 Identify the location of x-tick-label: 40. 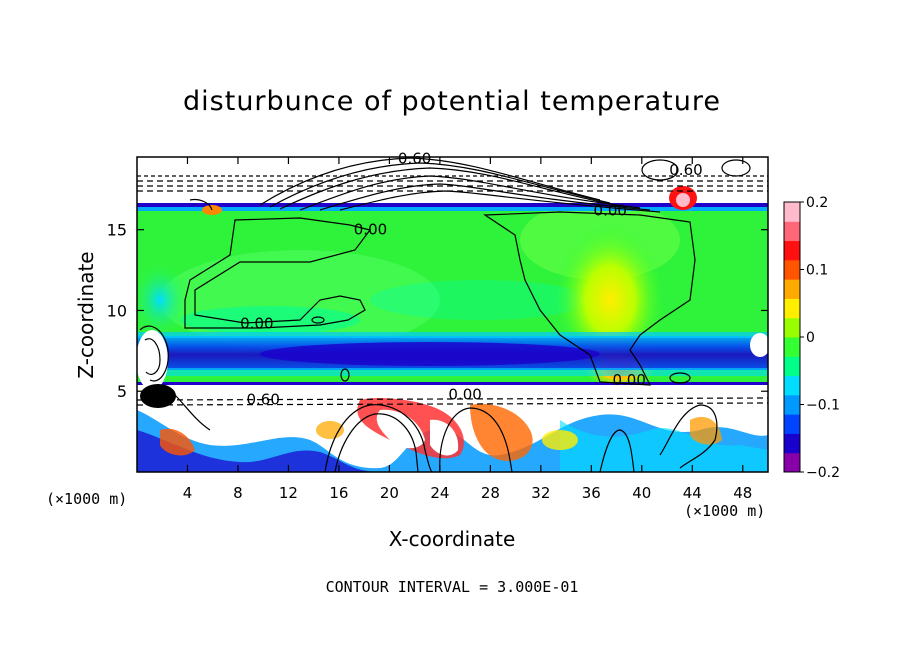
(641, 493).